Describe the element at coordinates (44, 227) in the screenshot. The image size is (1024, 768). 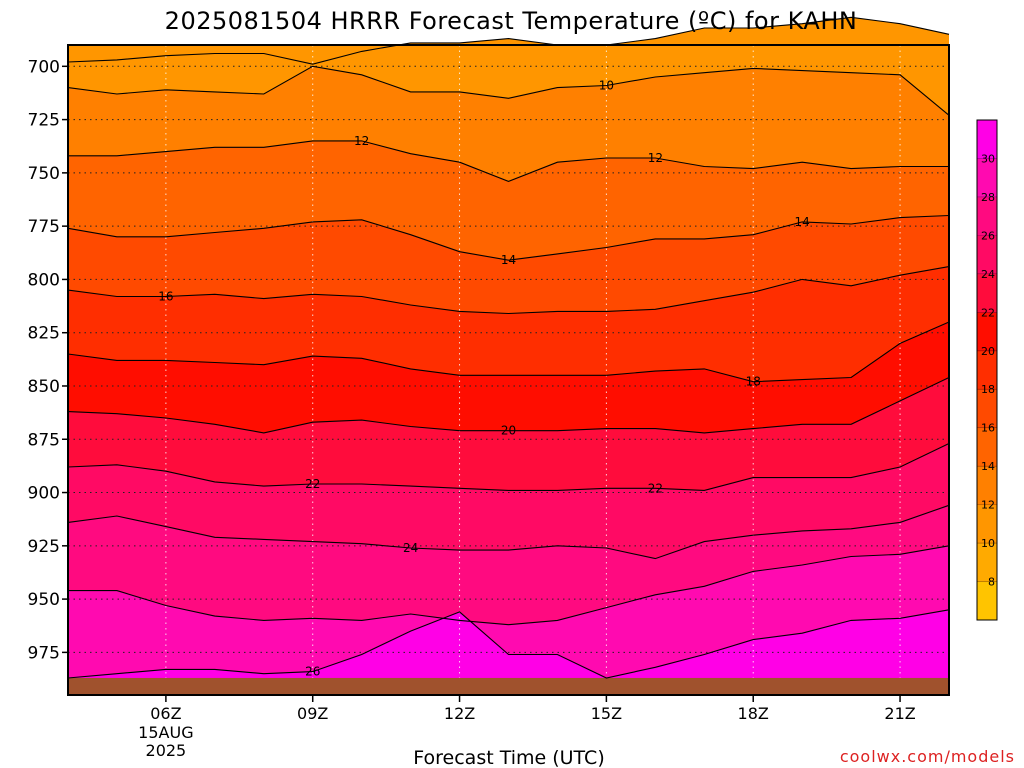
I see `y-tick-label: 775` at that location.